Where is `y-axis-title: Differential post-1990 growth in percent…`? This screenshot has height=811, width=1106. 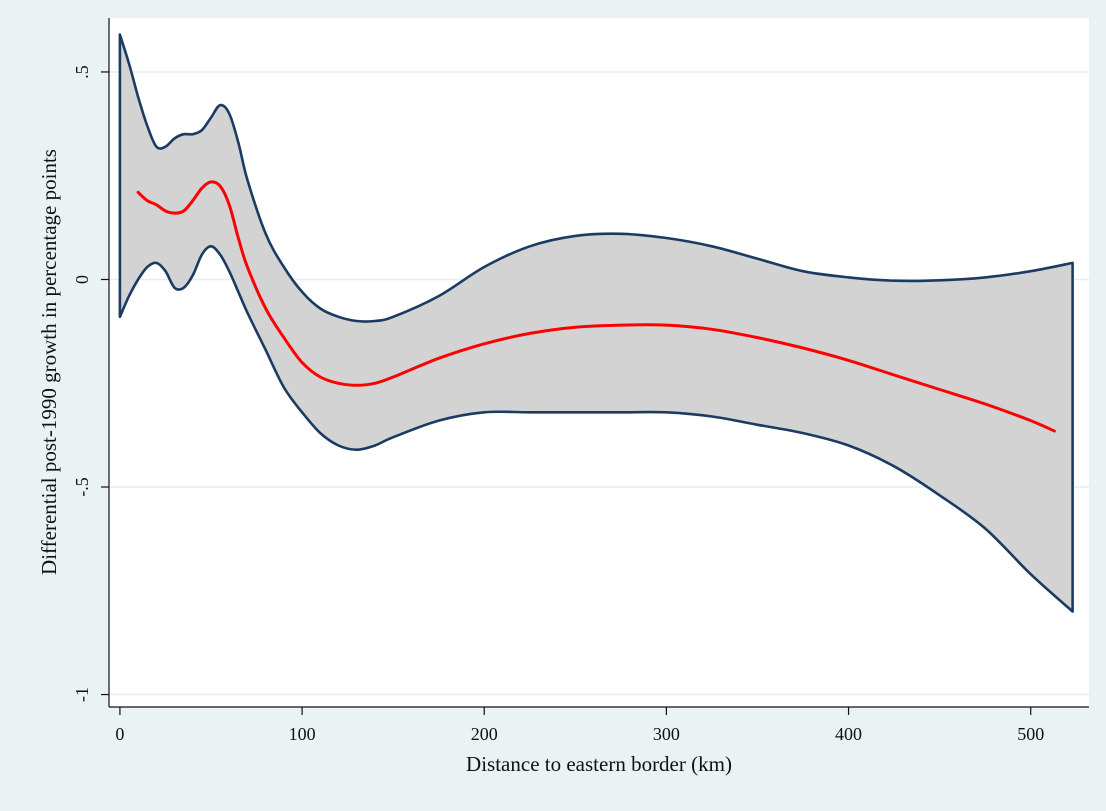
y-axis-title: Differential post-1990 growth in percent… is located at coordinates (49, 362).